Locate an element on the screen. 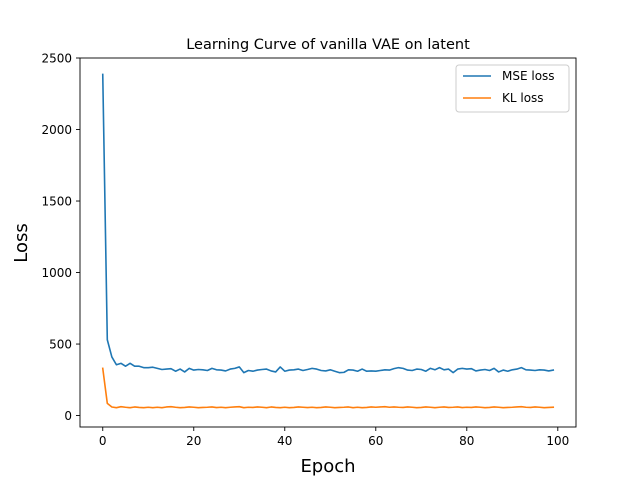 The image size is (640, 480). y-tick-label: 2000 is located at coordinates (56, 130).